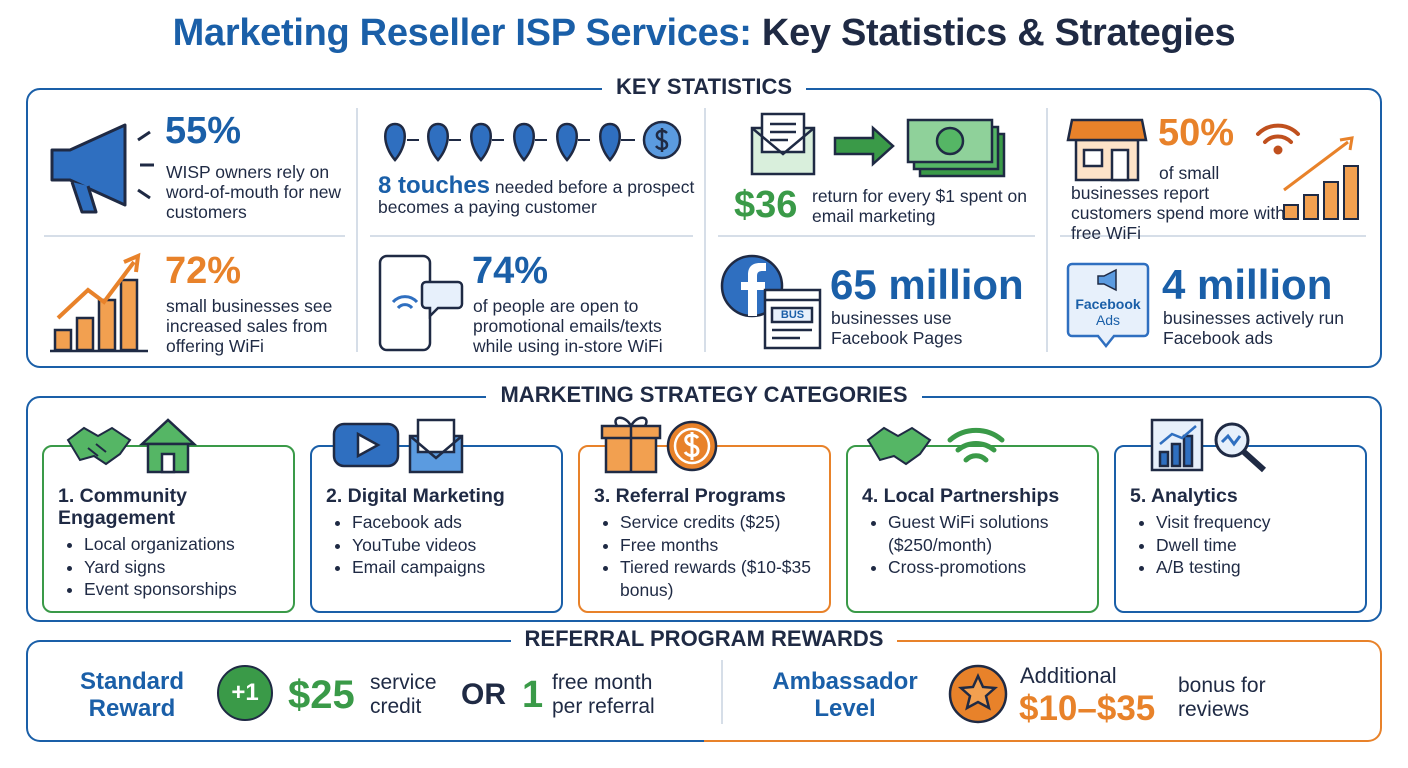  What do you see at coordinates (456, 545) in the screenshot?
I see `strategy-bullet: YouTube videos` at bounding box center [456, 545].